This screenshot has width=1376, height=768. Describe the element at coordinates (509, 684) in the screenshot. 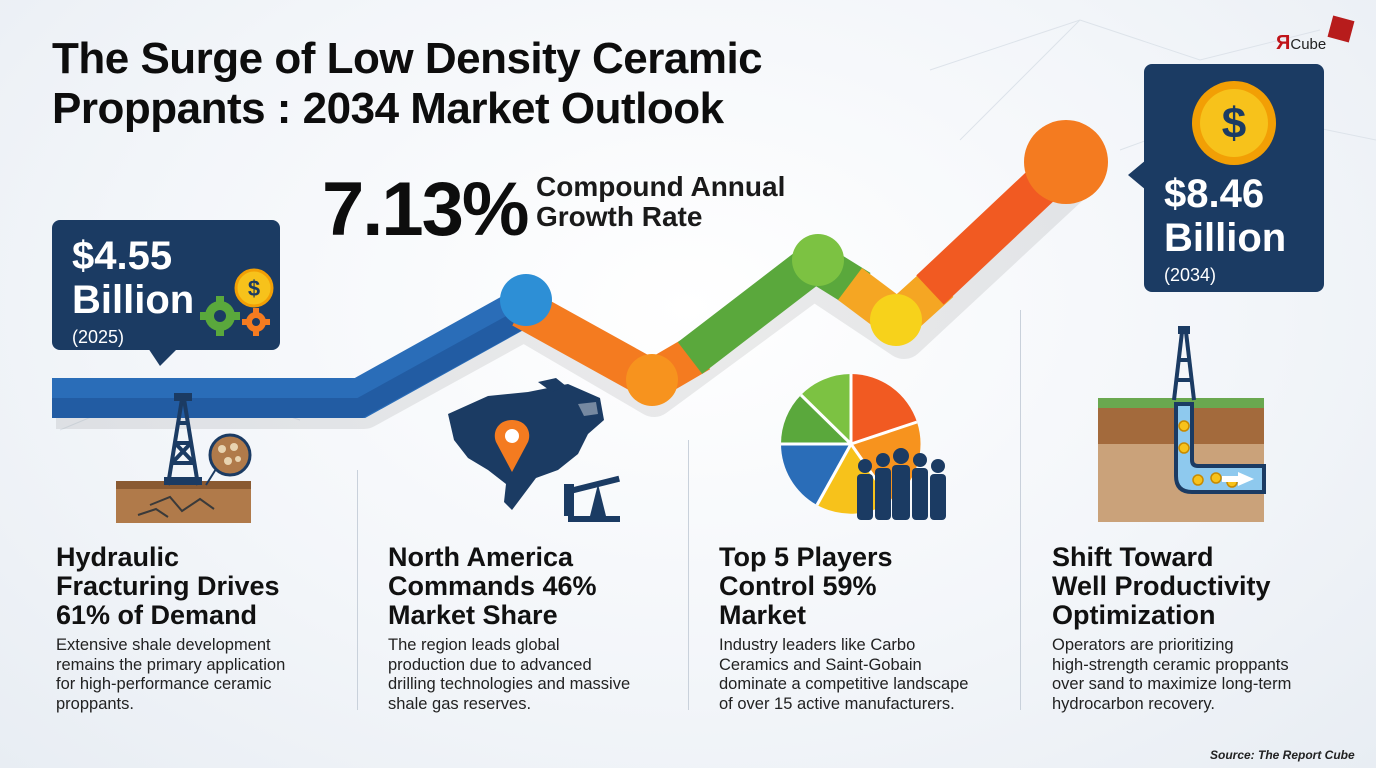

I see `card-text-line: drilling technologies and massive` at that location.